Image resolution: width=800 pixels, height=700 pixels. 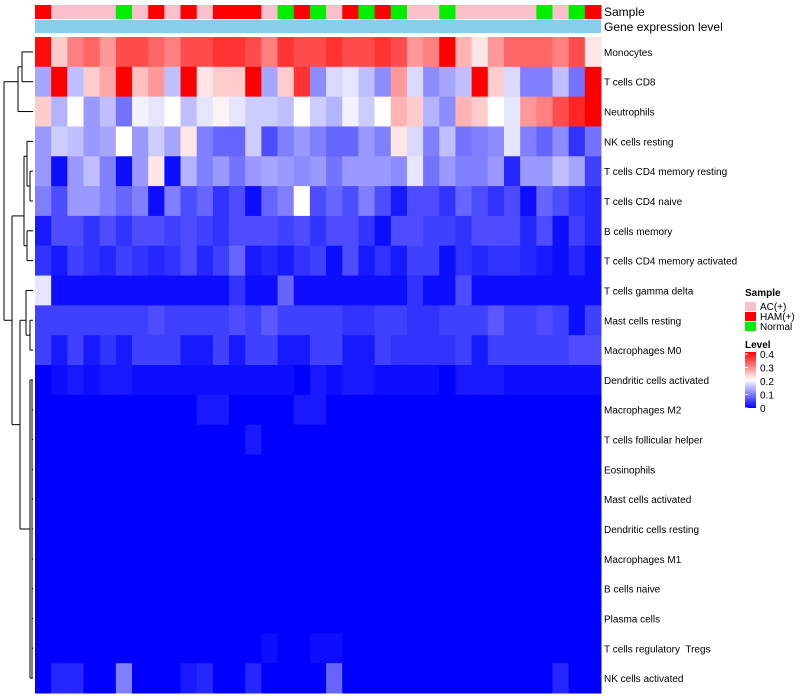 What do you see at coordinates (750, 326) in the screenshot?
I see `legend-sample-swatch` at bounding box center [750, 326].